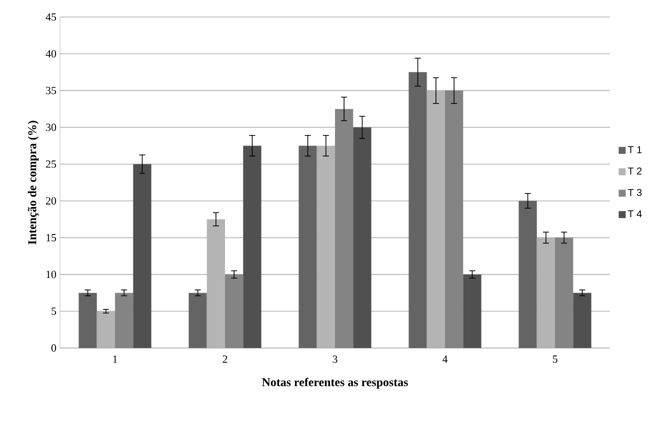 The height and width of the screenshot is (421, 657). I want to click on y-tick-label: 35, so click(51, 90).